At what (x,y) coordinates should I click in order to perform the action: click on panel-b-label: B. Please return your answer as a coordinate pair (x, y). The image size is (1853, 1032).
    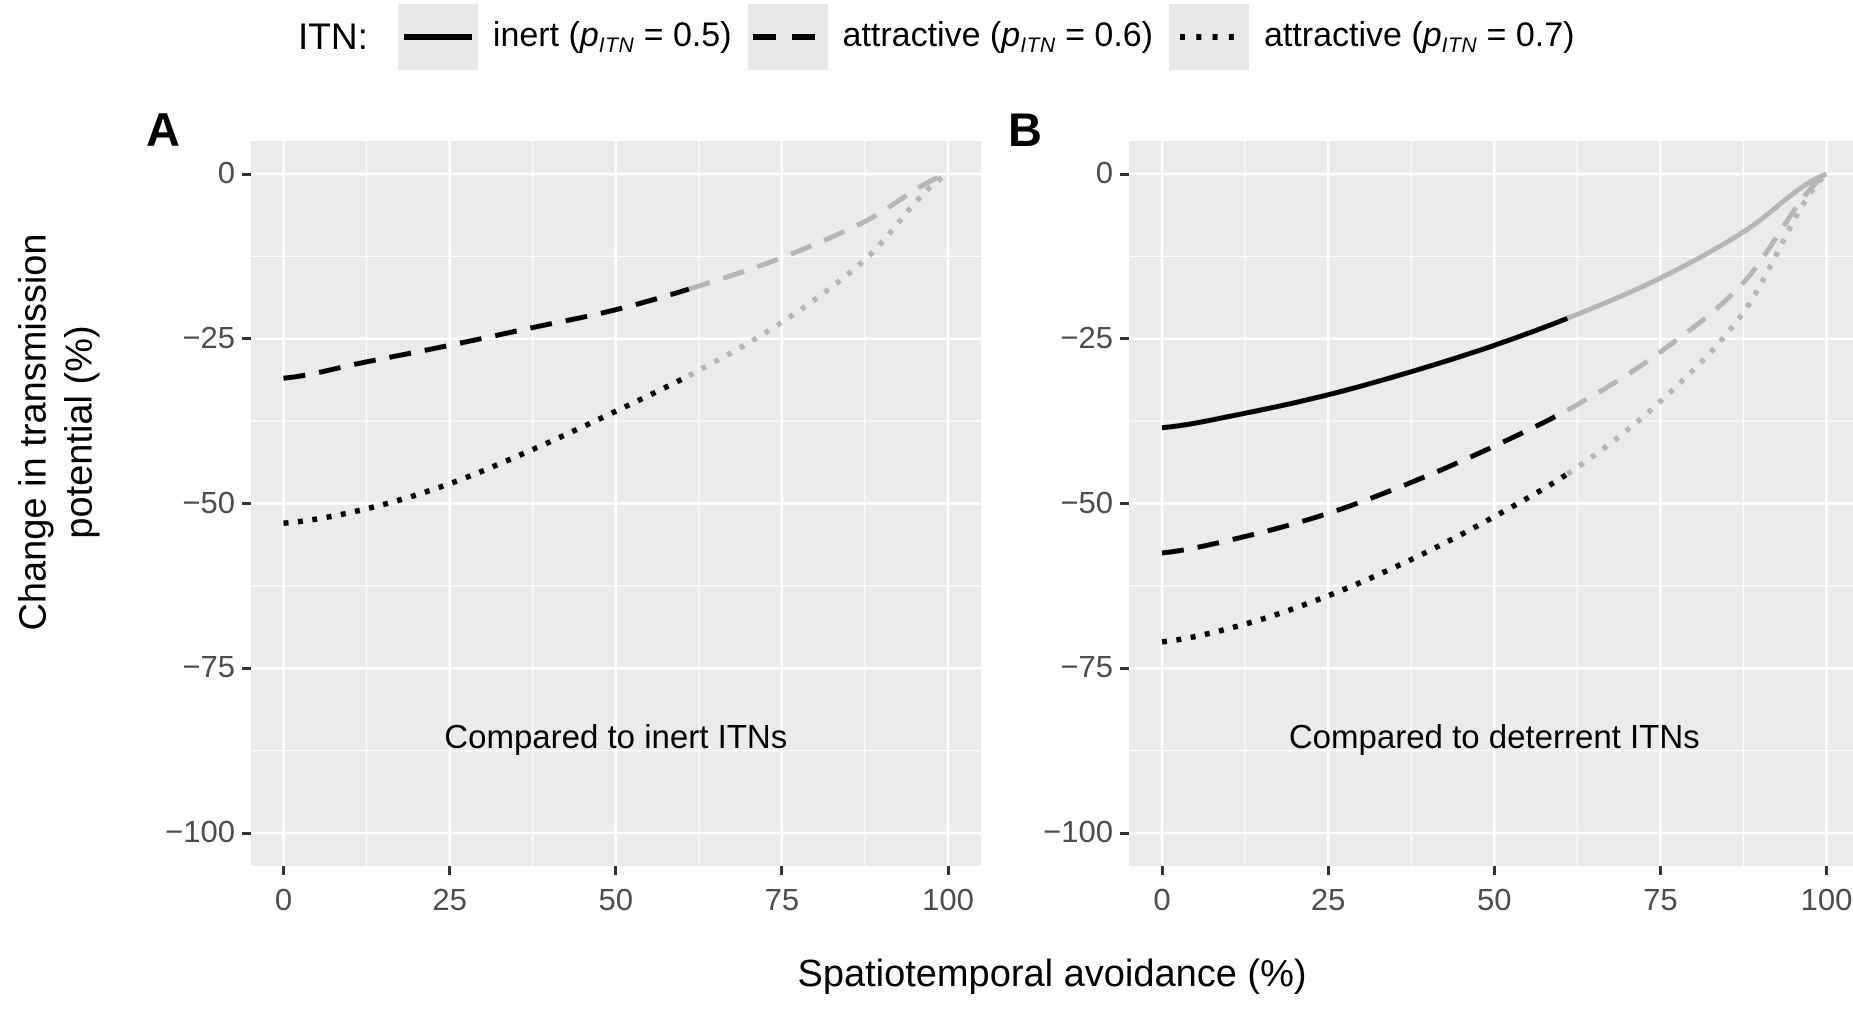
    Looking at the image, I should click on (1025, 129).